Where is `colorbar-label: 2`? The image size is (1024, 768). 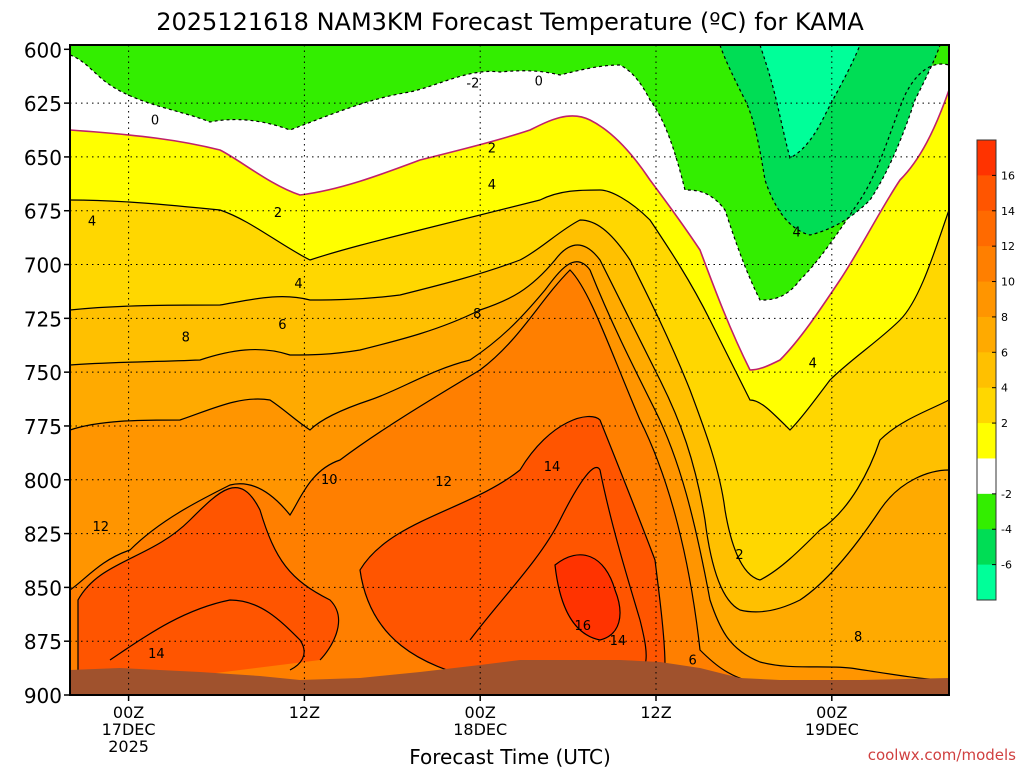 colorbar-label: 2 is located at coordinates (1004, 423).